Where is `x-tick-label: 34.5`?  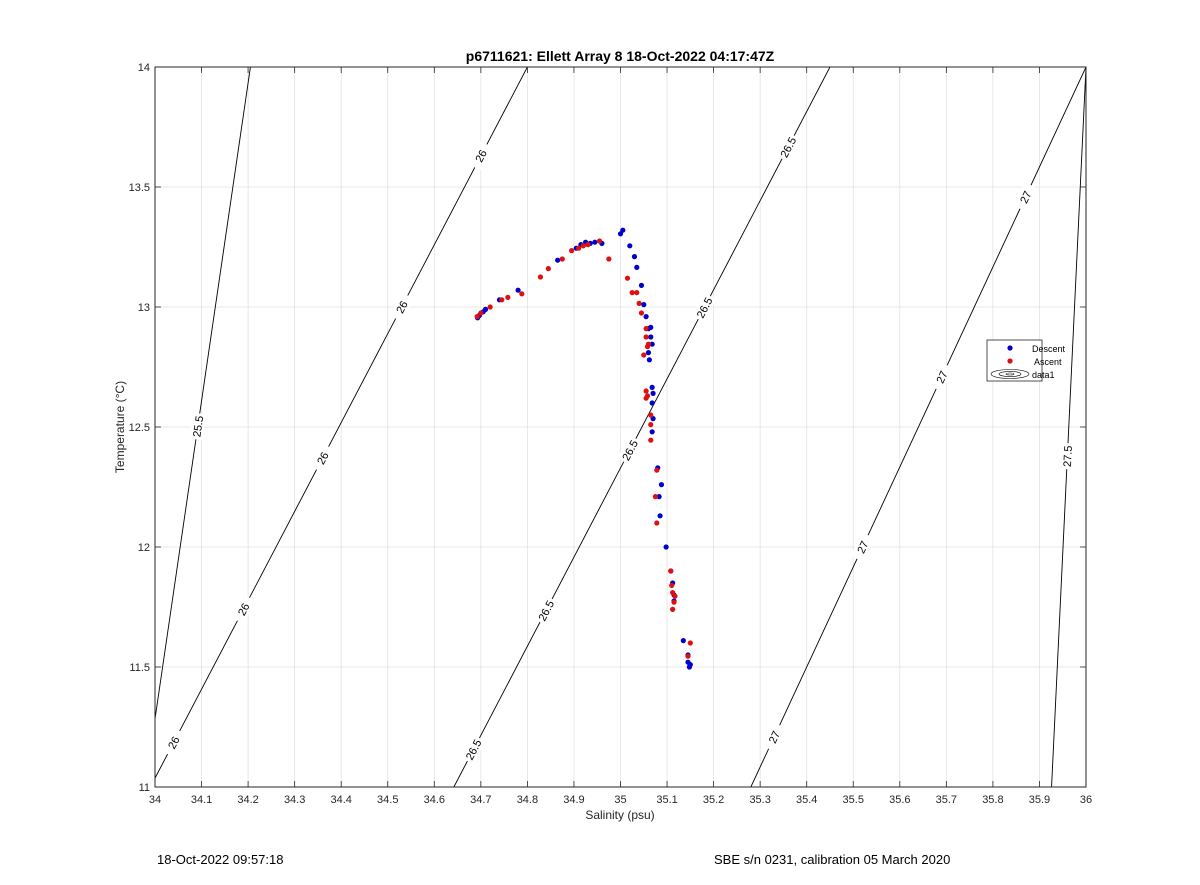 x-tick-label: 34.5 is located at coordinates (387, 800).